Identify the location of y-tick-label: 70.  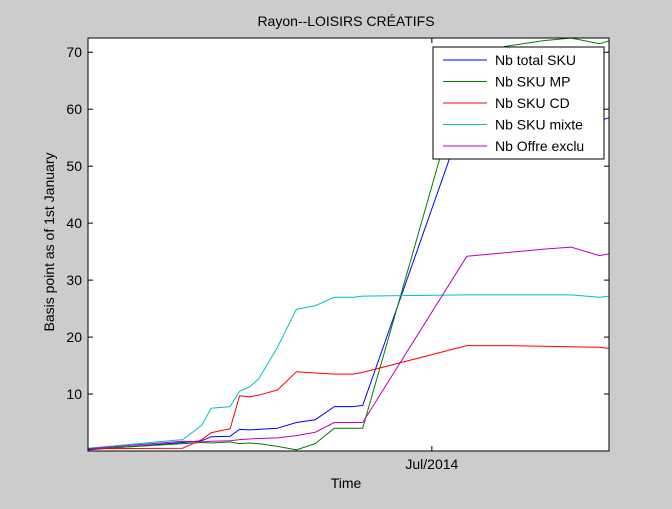
(74, 52).